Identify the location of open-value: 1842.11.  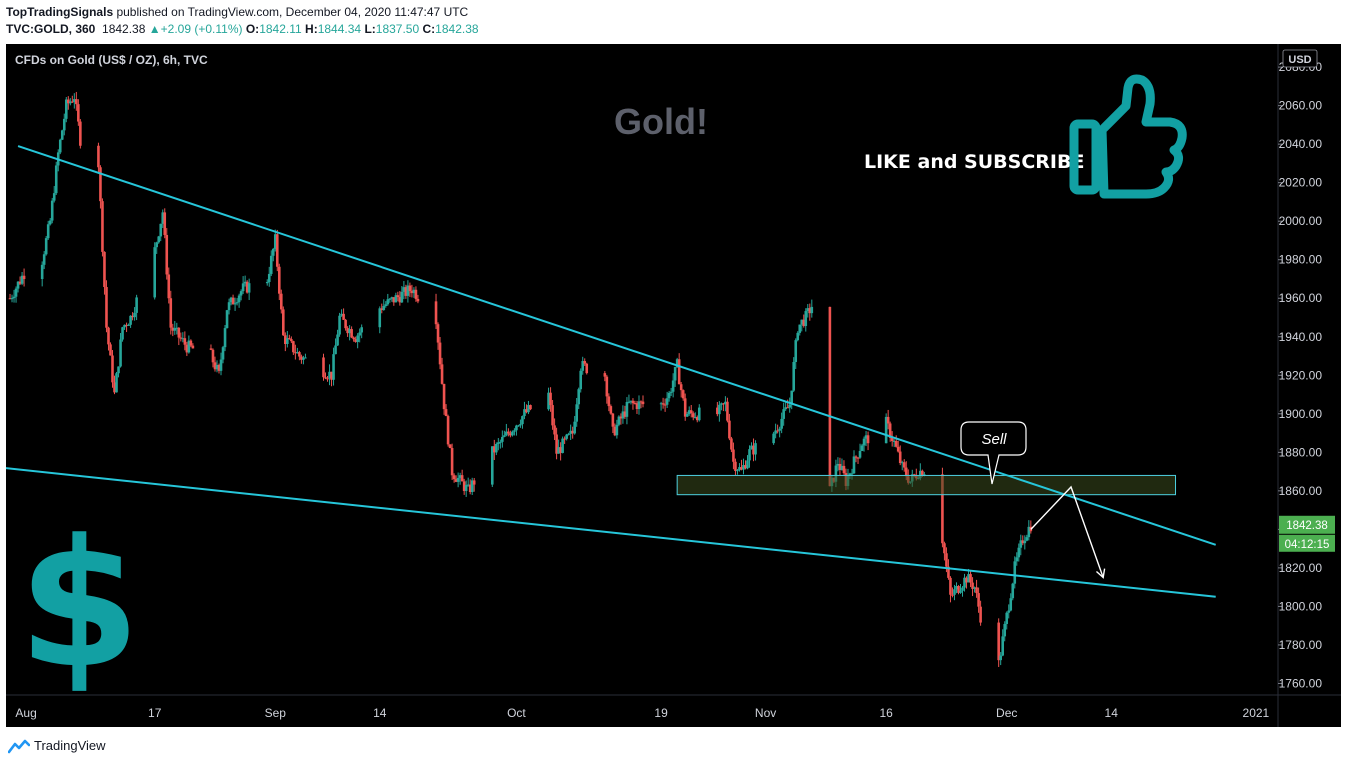
(280, 29).